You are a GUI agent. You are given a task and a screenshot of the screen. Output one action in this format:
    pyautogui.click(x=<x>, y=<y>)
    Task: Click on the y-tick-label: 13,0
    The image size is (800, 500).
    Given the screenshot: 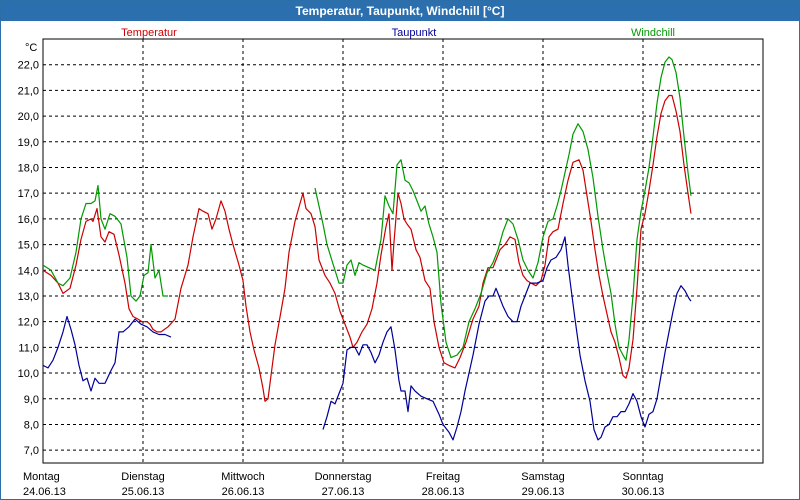 What is the action you would take?
    pyautogui.click(x=28, y=297)
    